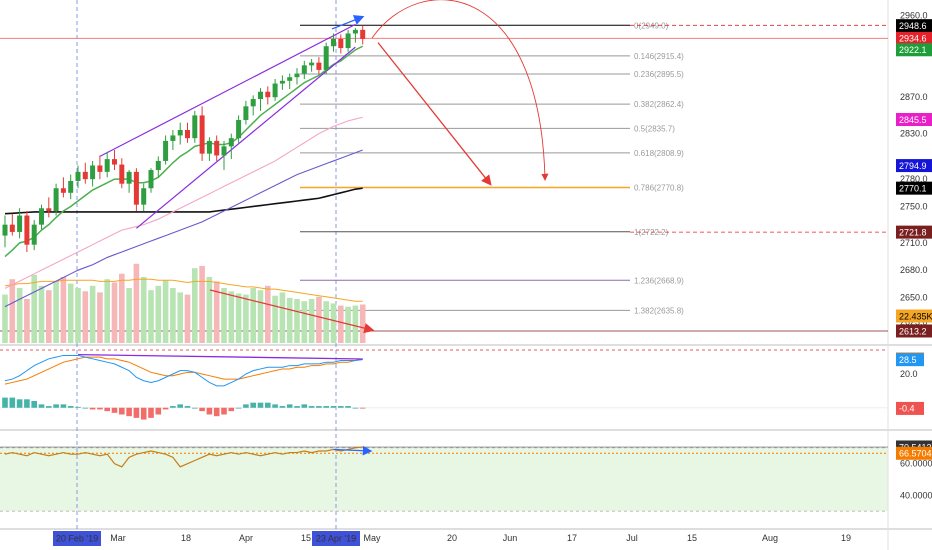  What do you see at coordinates (914, 297) in the screenshot?
I see `price-tick-label: 2650.0` at bounding box center [914, 297].